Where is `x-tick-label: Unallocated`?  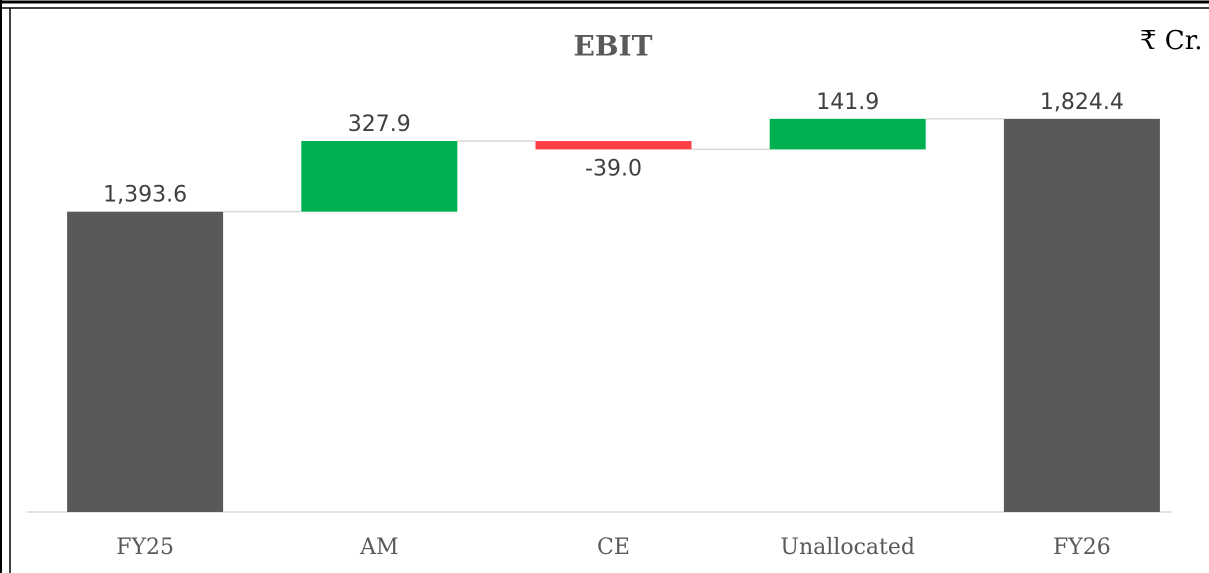 x-tick-label: Unallocated is located at coordinates (847, 547).